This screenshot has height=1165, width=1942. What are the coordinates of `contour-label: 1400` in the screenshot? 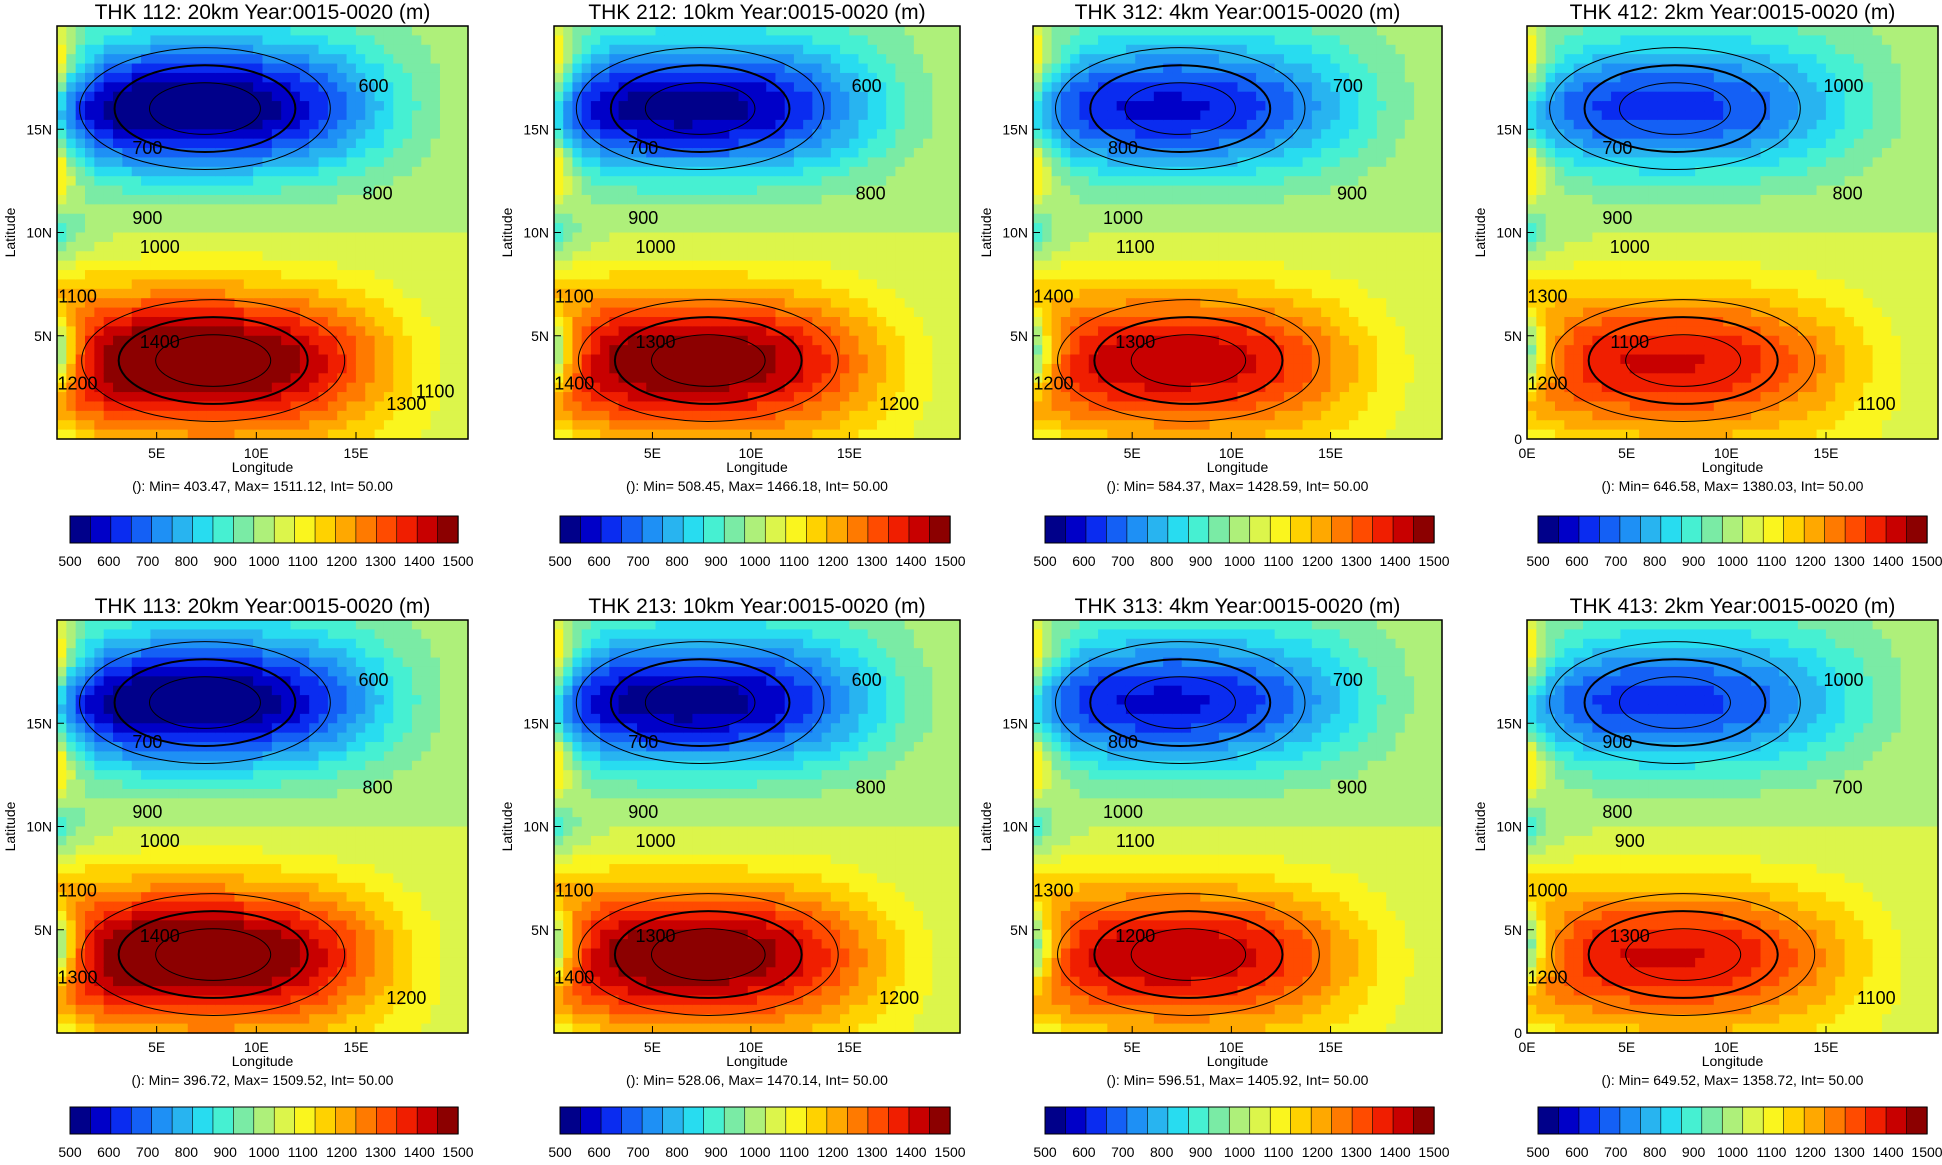 It's located at (574, 383).